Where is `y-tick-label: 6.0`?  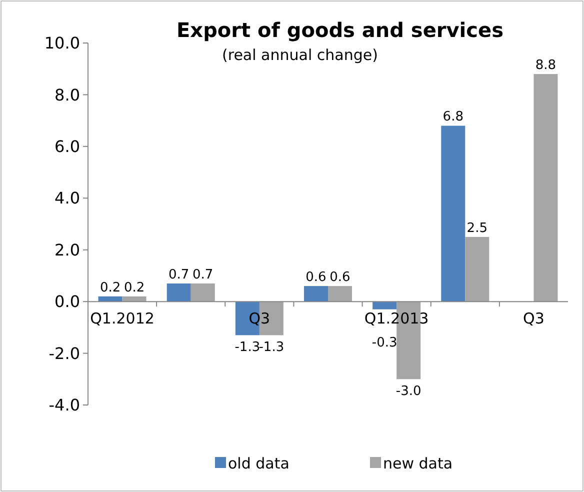
y-tick-label: 6.0 is located at coordinates (67, 146).